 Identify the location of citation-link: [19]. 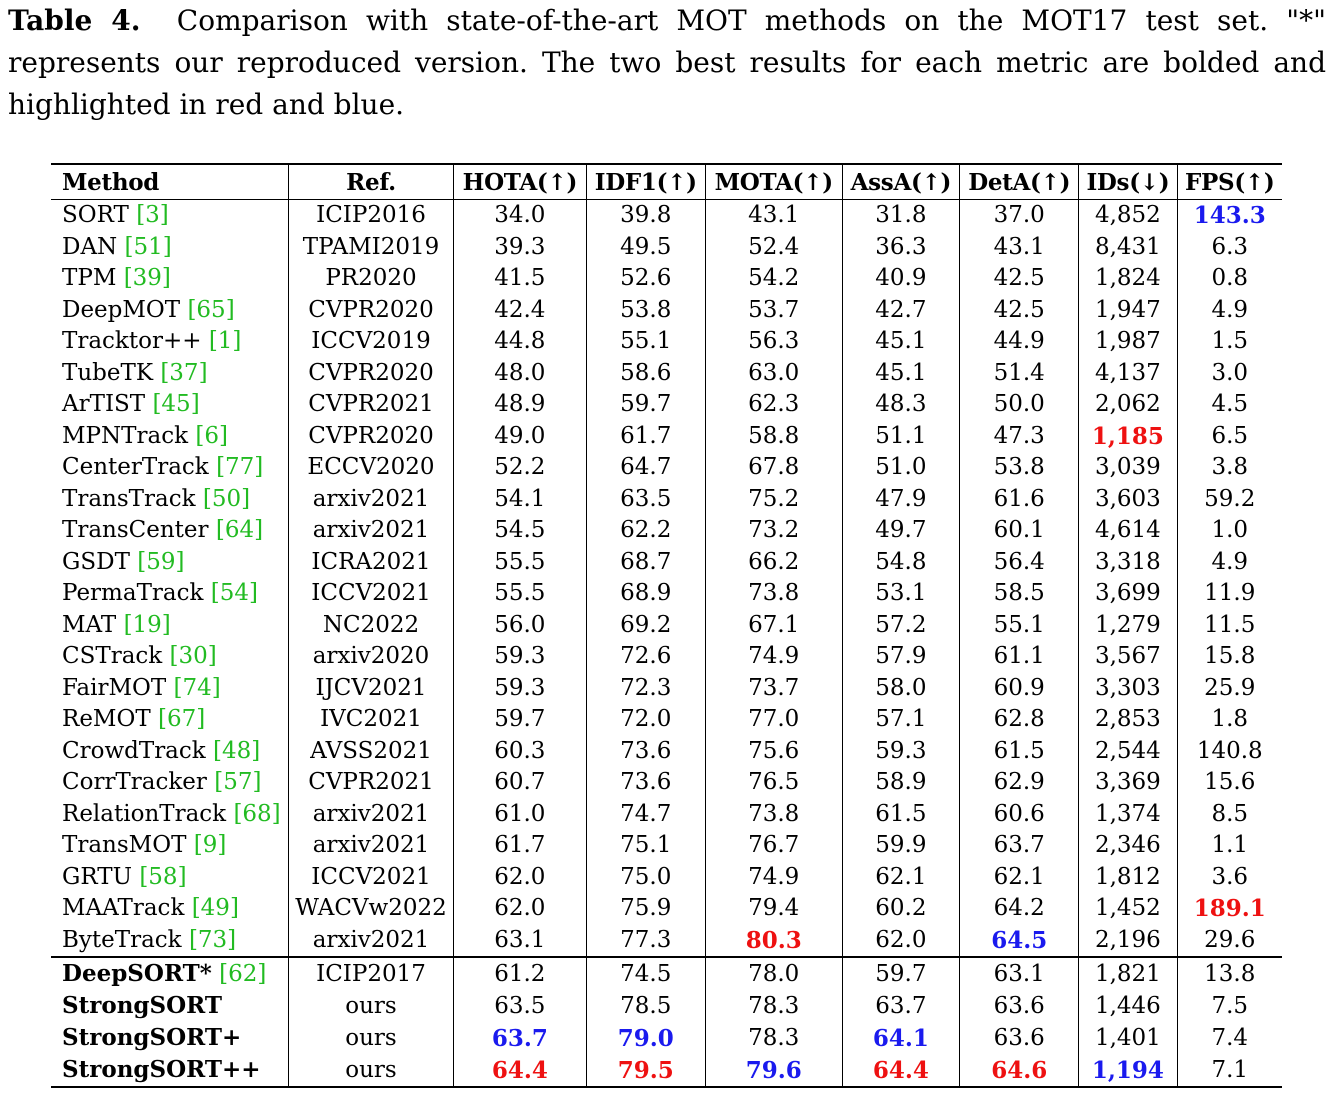
(147, 624).